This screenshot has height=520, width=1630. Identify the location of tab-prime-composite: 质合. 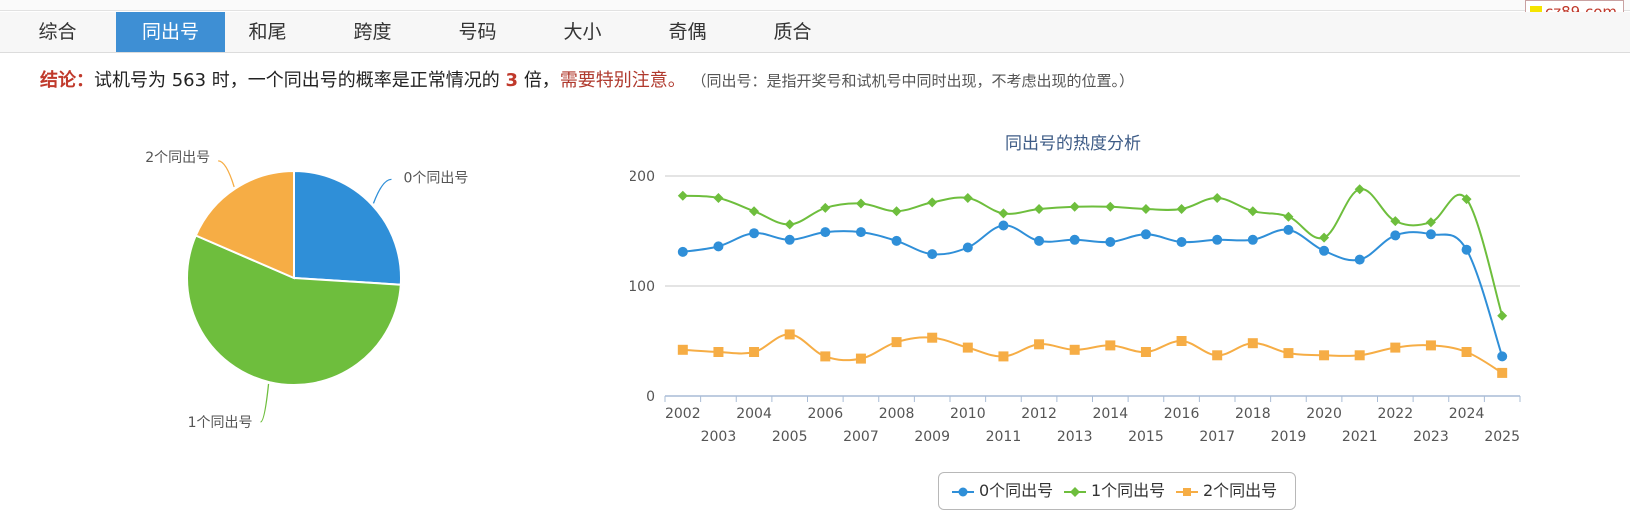
(792, 32).